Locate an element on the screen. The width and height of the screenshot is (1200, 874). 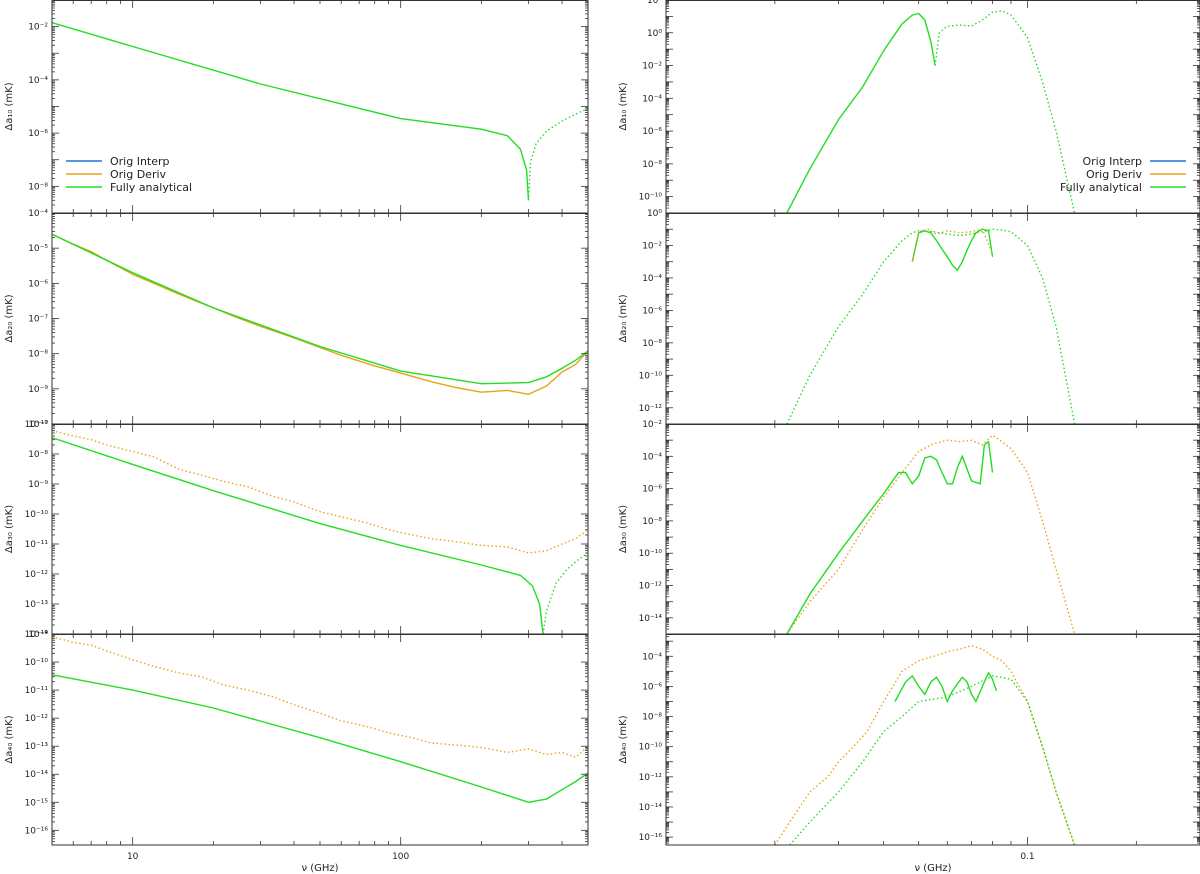
x-axis-label: ν (GHz) is located at coordinates (932, 868).